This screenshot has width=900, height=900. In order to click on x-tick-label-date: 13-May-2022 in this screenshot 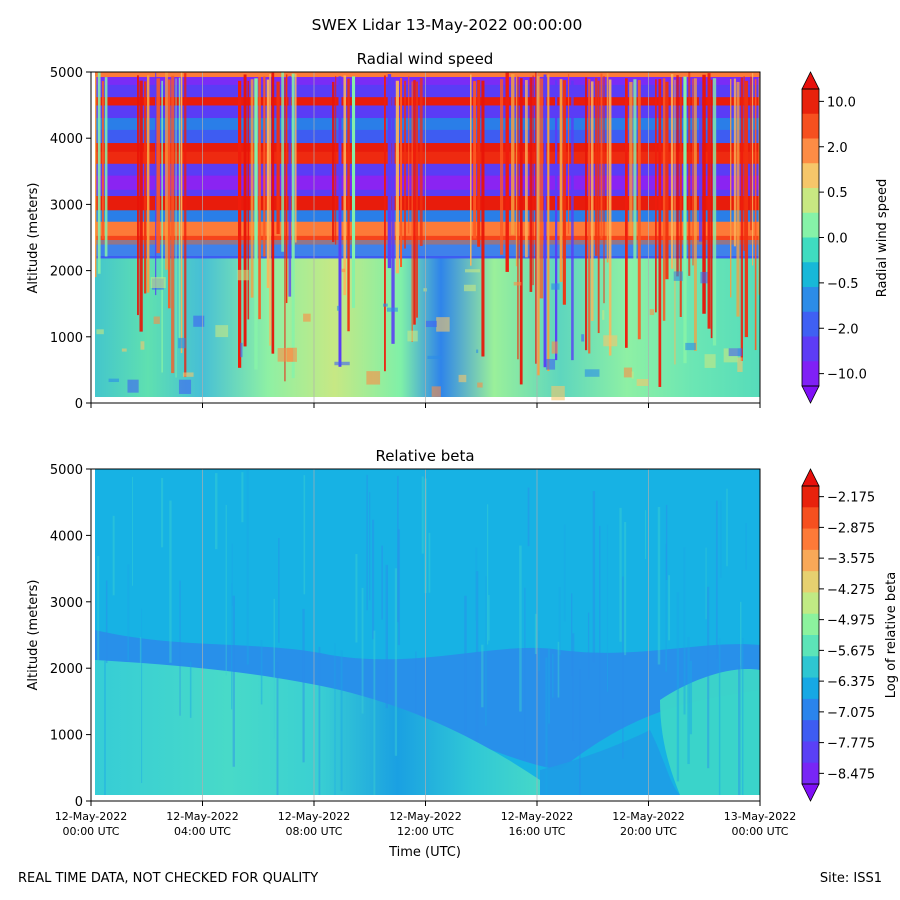, I will do `click(760, 816)`.